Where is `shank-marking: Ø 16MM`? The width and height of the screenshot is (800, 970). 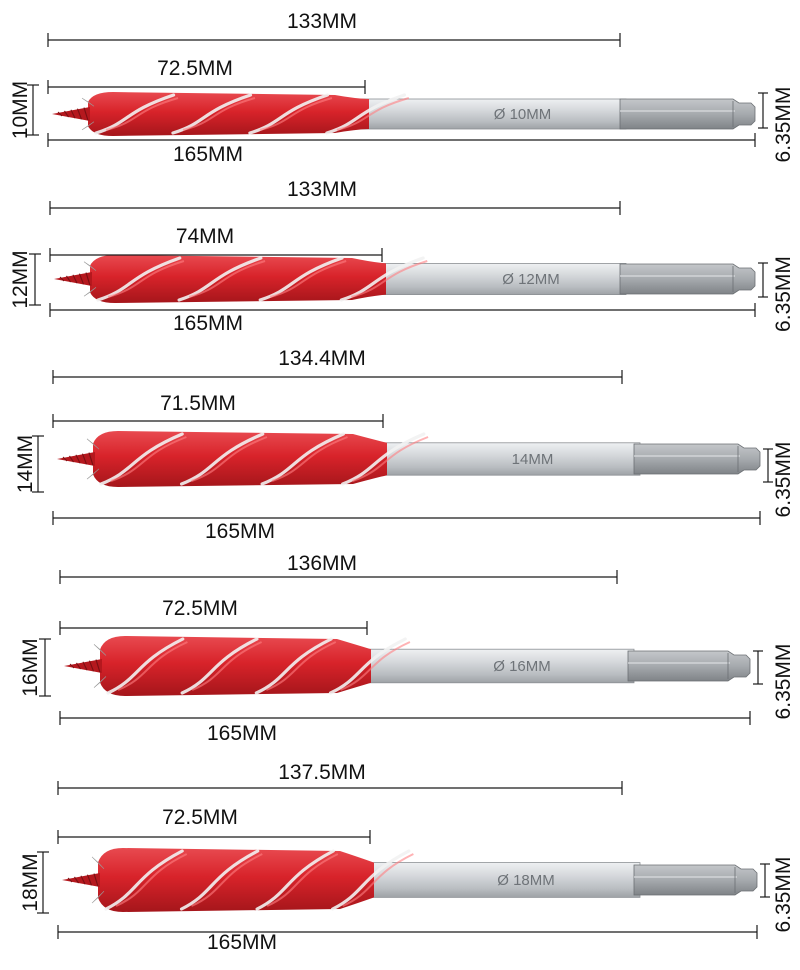
shank-marking: Ø 16MM is located at coordinates (522, 666).